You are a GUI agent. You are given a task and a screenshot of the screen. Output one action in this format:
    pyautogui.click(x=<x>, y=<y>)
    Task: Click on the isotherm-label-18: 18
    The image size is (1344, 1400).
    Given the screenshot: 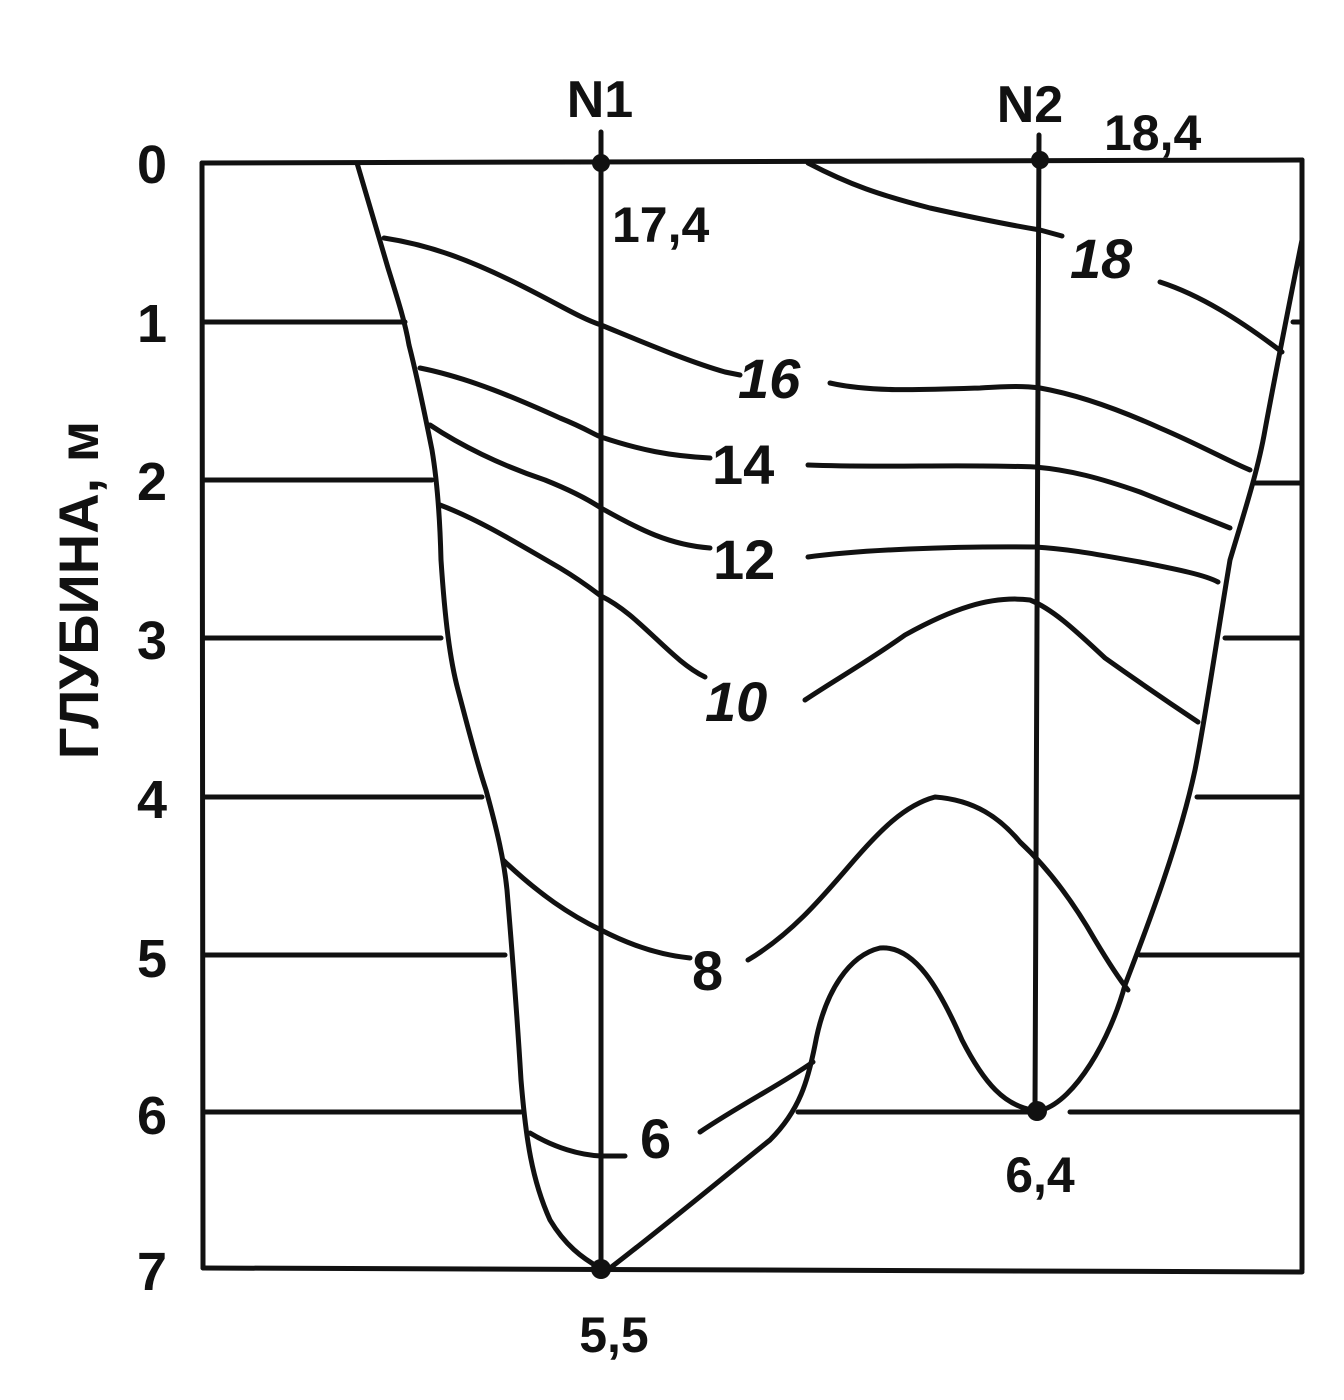 What is the action you would take?
    pyautogui.click(x=1101, y=258)
    